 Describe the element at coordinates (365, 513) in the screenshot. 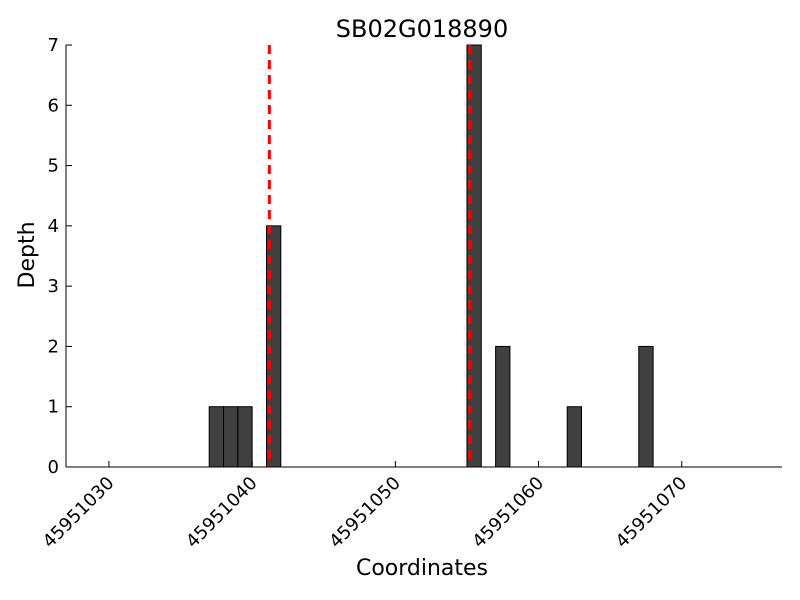

I see `x-tick-label-2: 45951050` at that location.